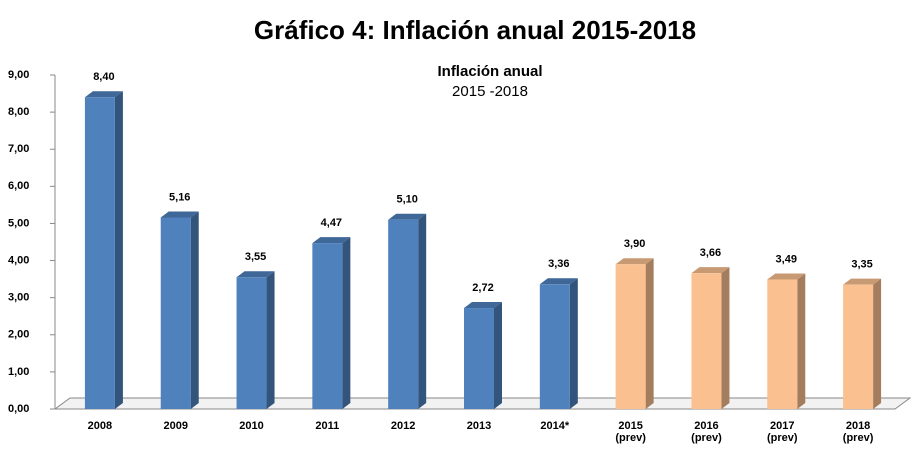  I want to click on y-tick-label: 7,00, so click(18, 149).